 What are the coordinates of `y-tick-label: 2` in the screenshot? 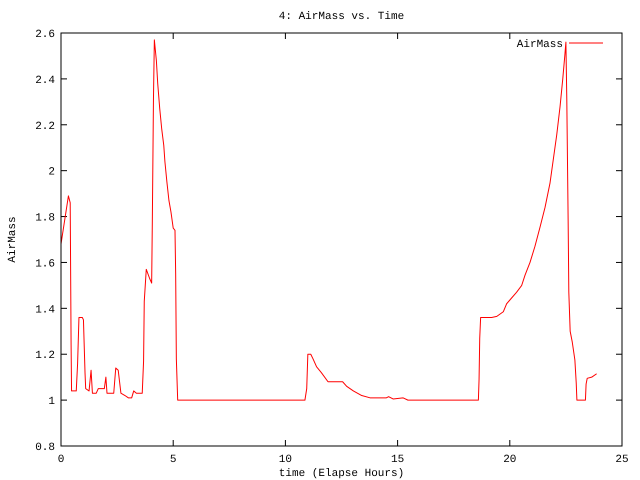 It's located at (51, 172).